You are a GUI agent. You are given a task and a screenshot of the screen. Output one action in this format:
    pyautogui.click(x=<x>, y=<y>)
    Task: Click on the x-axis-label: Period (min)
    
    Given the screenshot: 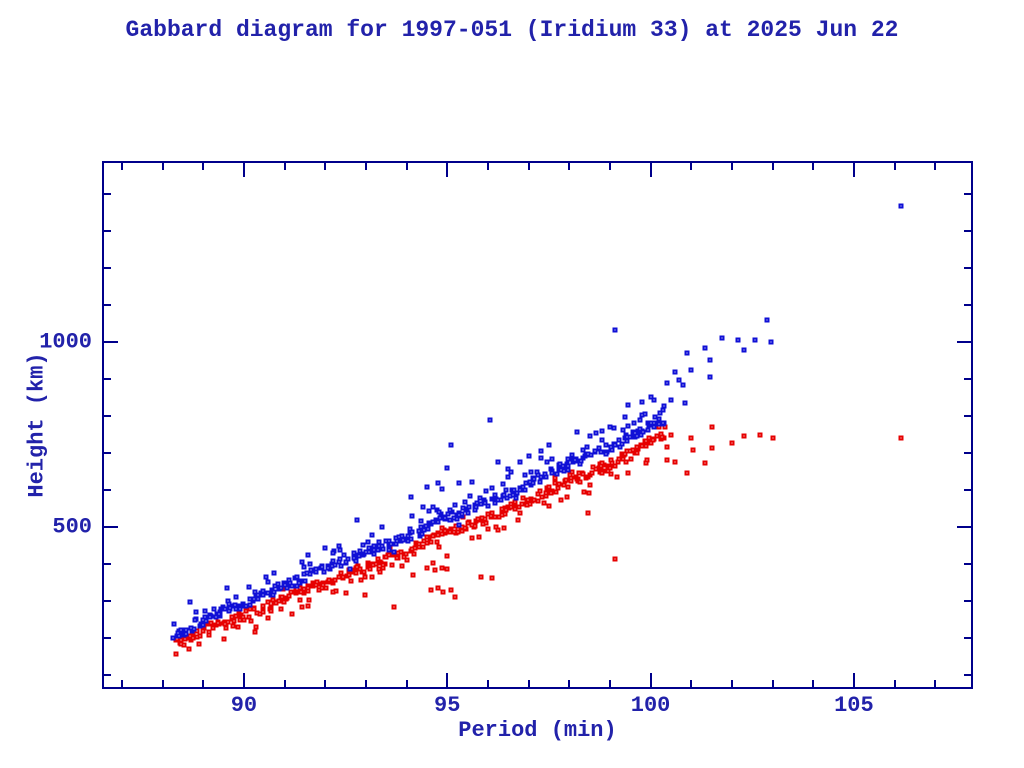 What is the action you would take?
    pyautogui.click(x=537, y=730)
    